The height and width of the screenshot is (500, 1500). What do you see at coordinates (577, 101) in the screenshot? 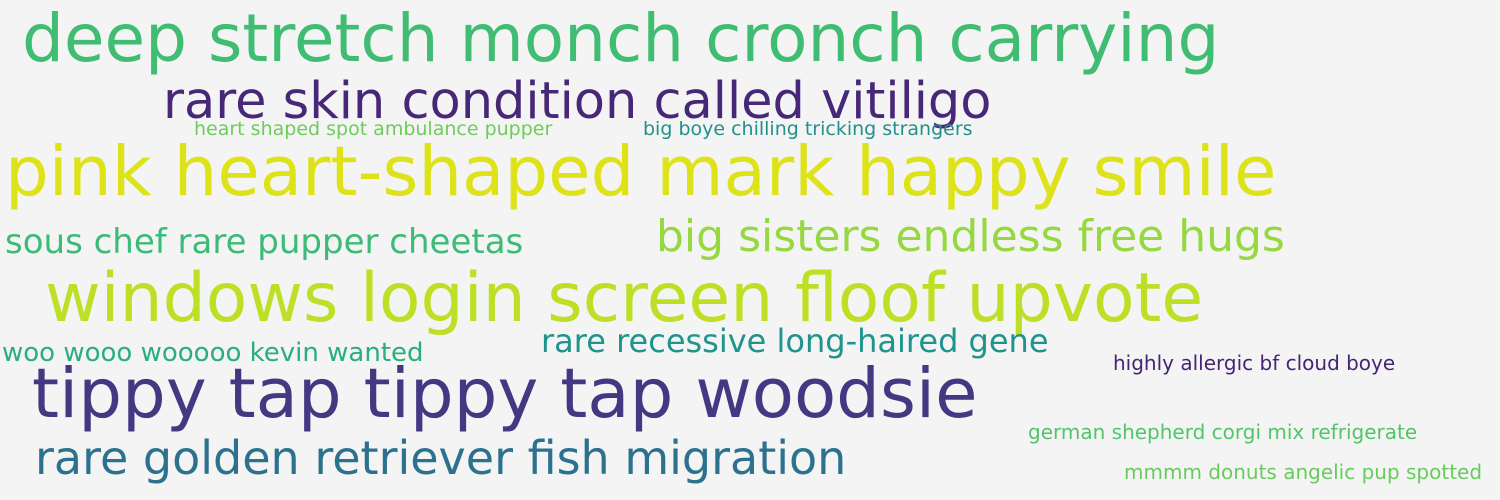
I see `phrase-rare-skin-condition: rare skin condition called vitiligo` at bounding box center [577, 101].